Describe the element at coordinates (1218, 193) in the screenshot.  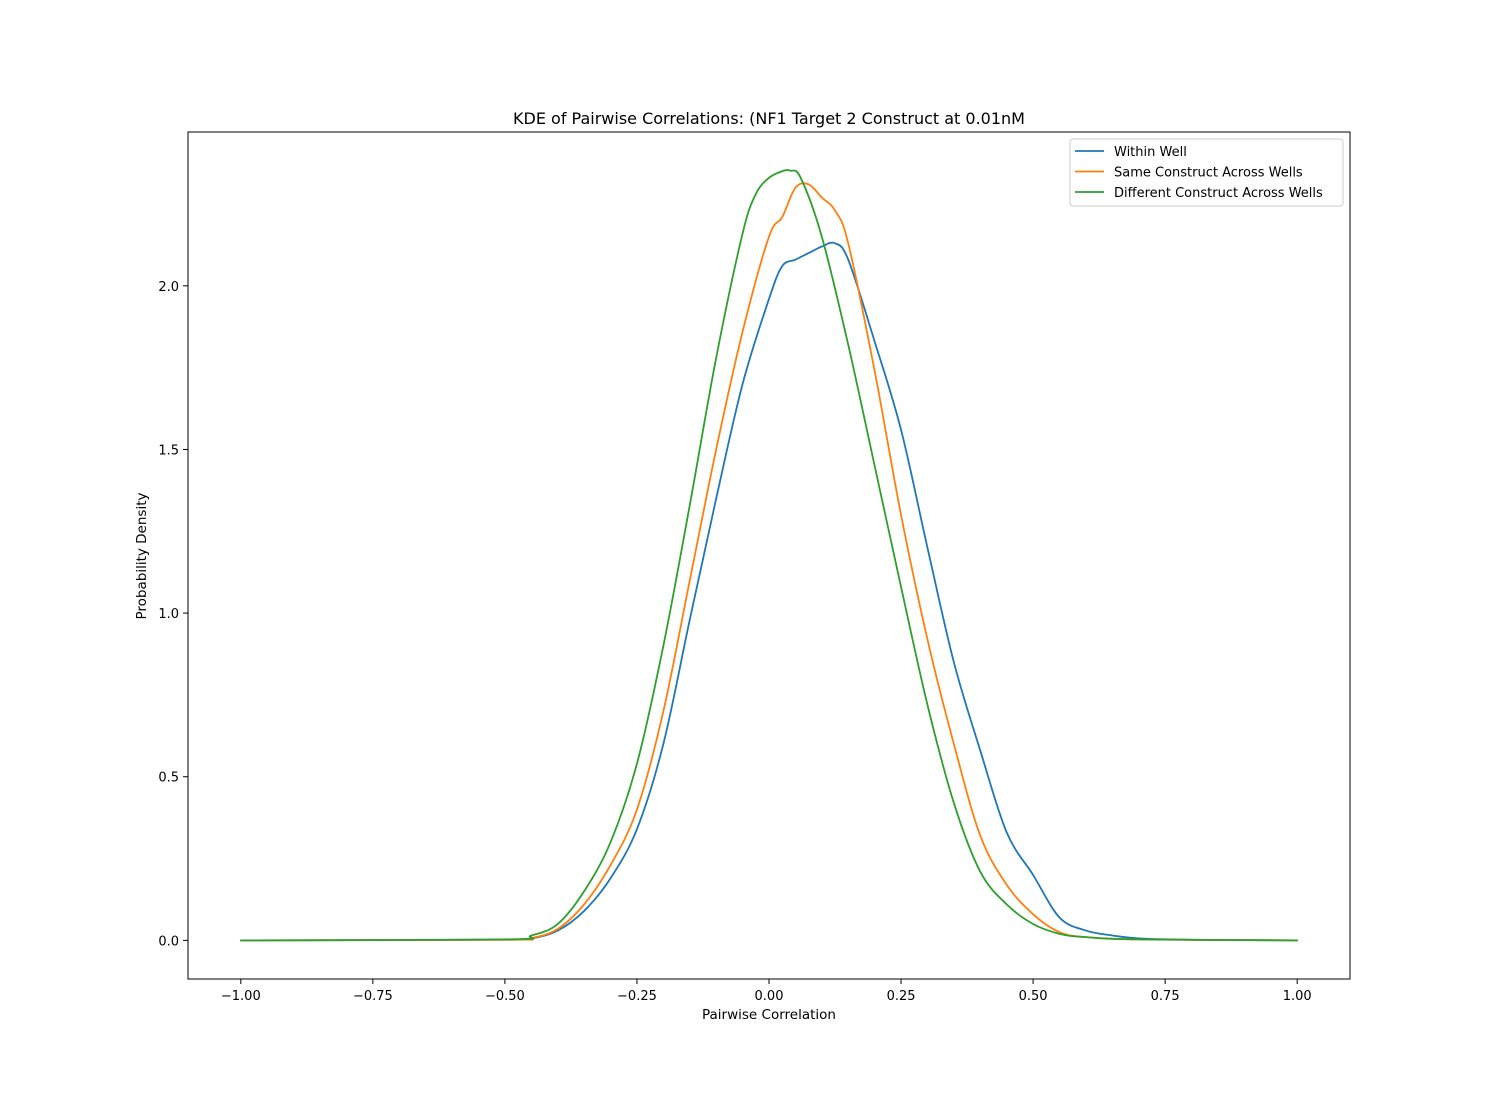
I see `legend-label: Different Construct Across Wells` at that location.